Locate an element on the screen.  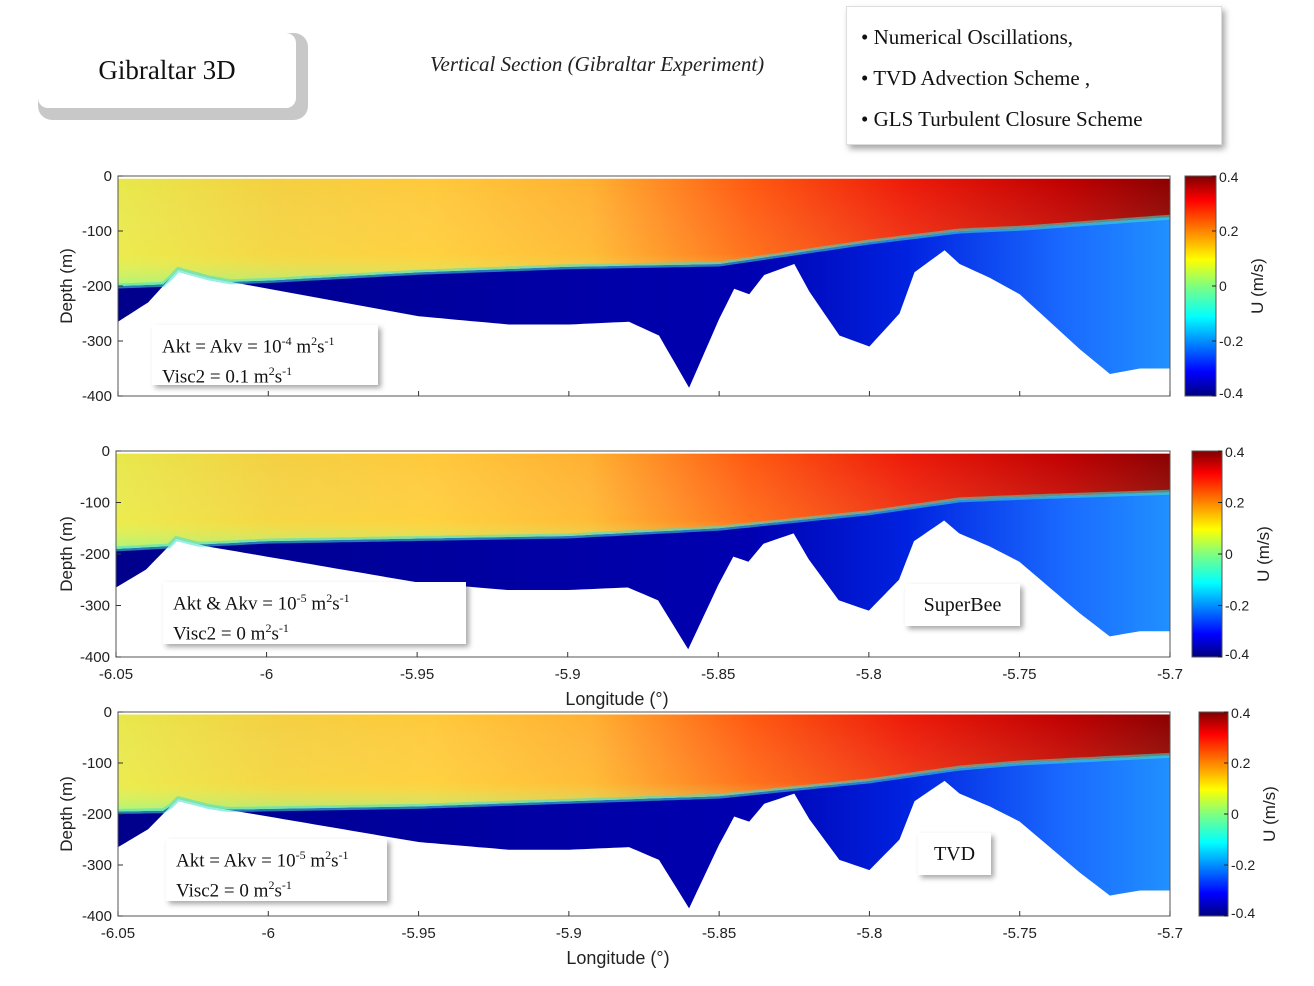
params-box-3: Akt = Akv = 10-5 m2s-1 Visc2 = 0 m2s-1 is located at coordinates (276, 870).